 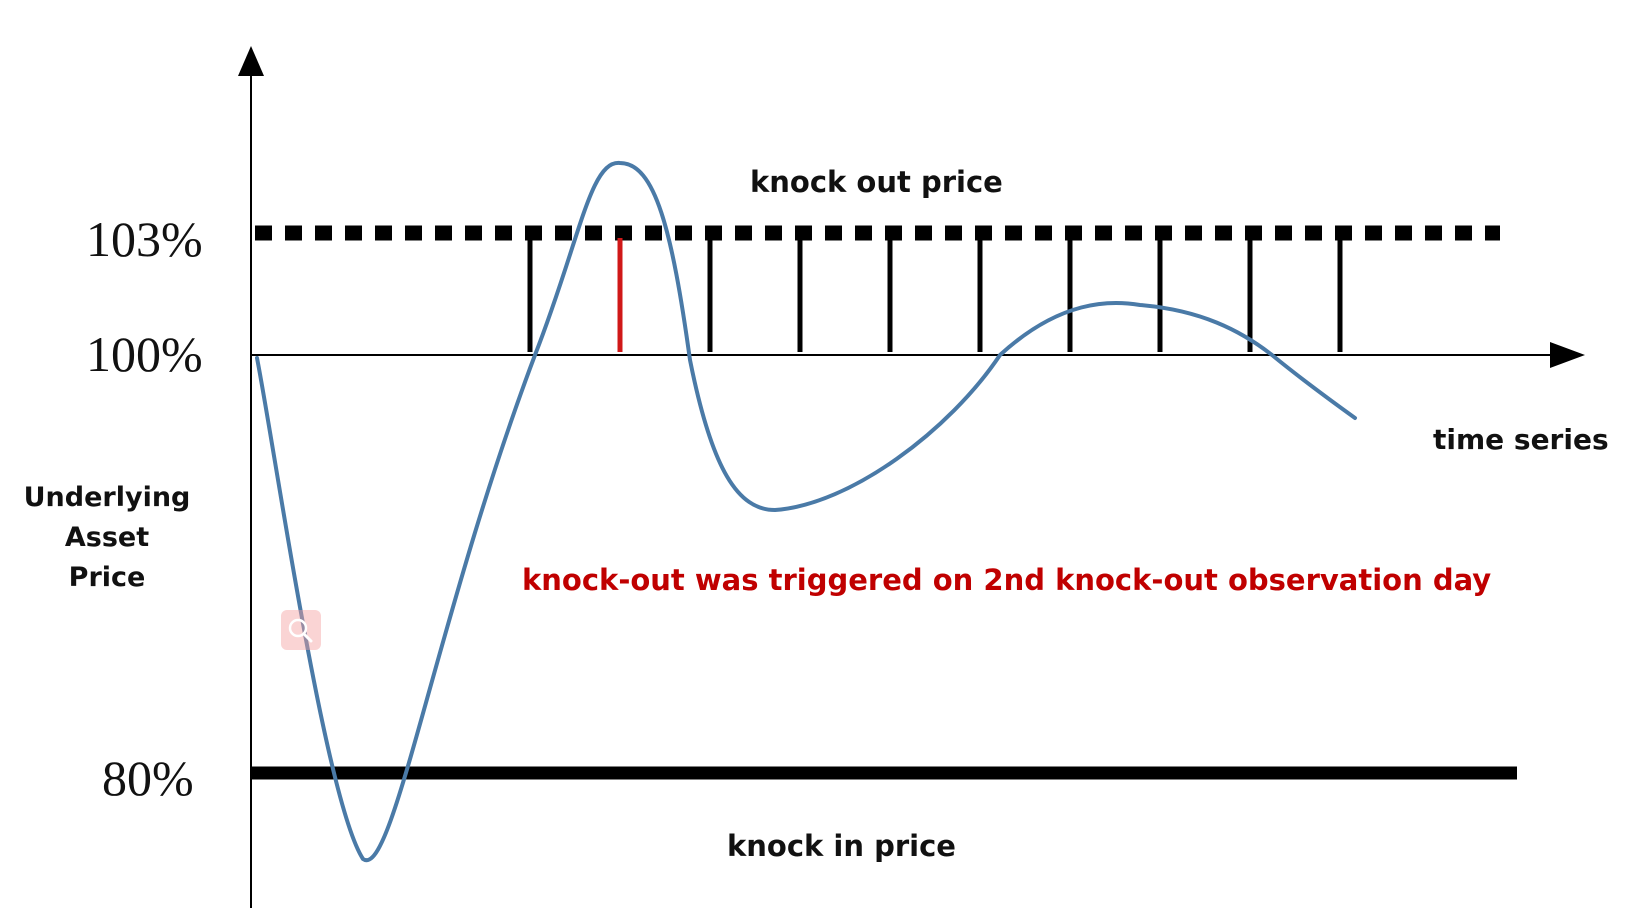 I want to click on zoom-icon, so click(x=301, y=630).